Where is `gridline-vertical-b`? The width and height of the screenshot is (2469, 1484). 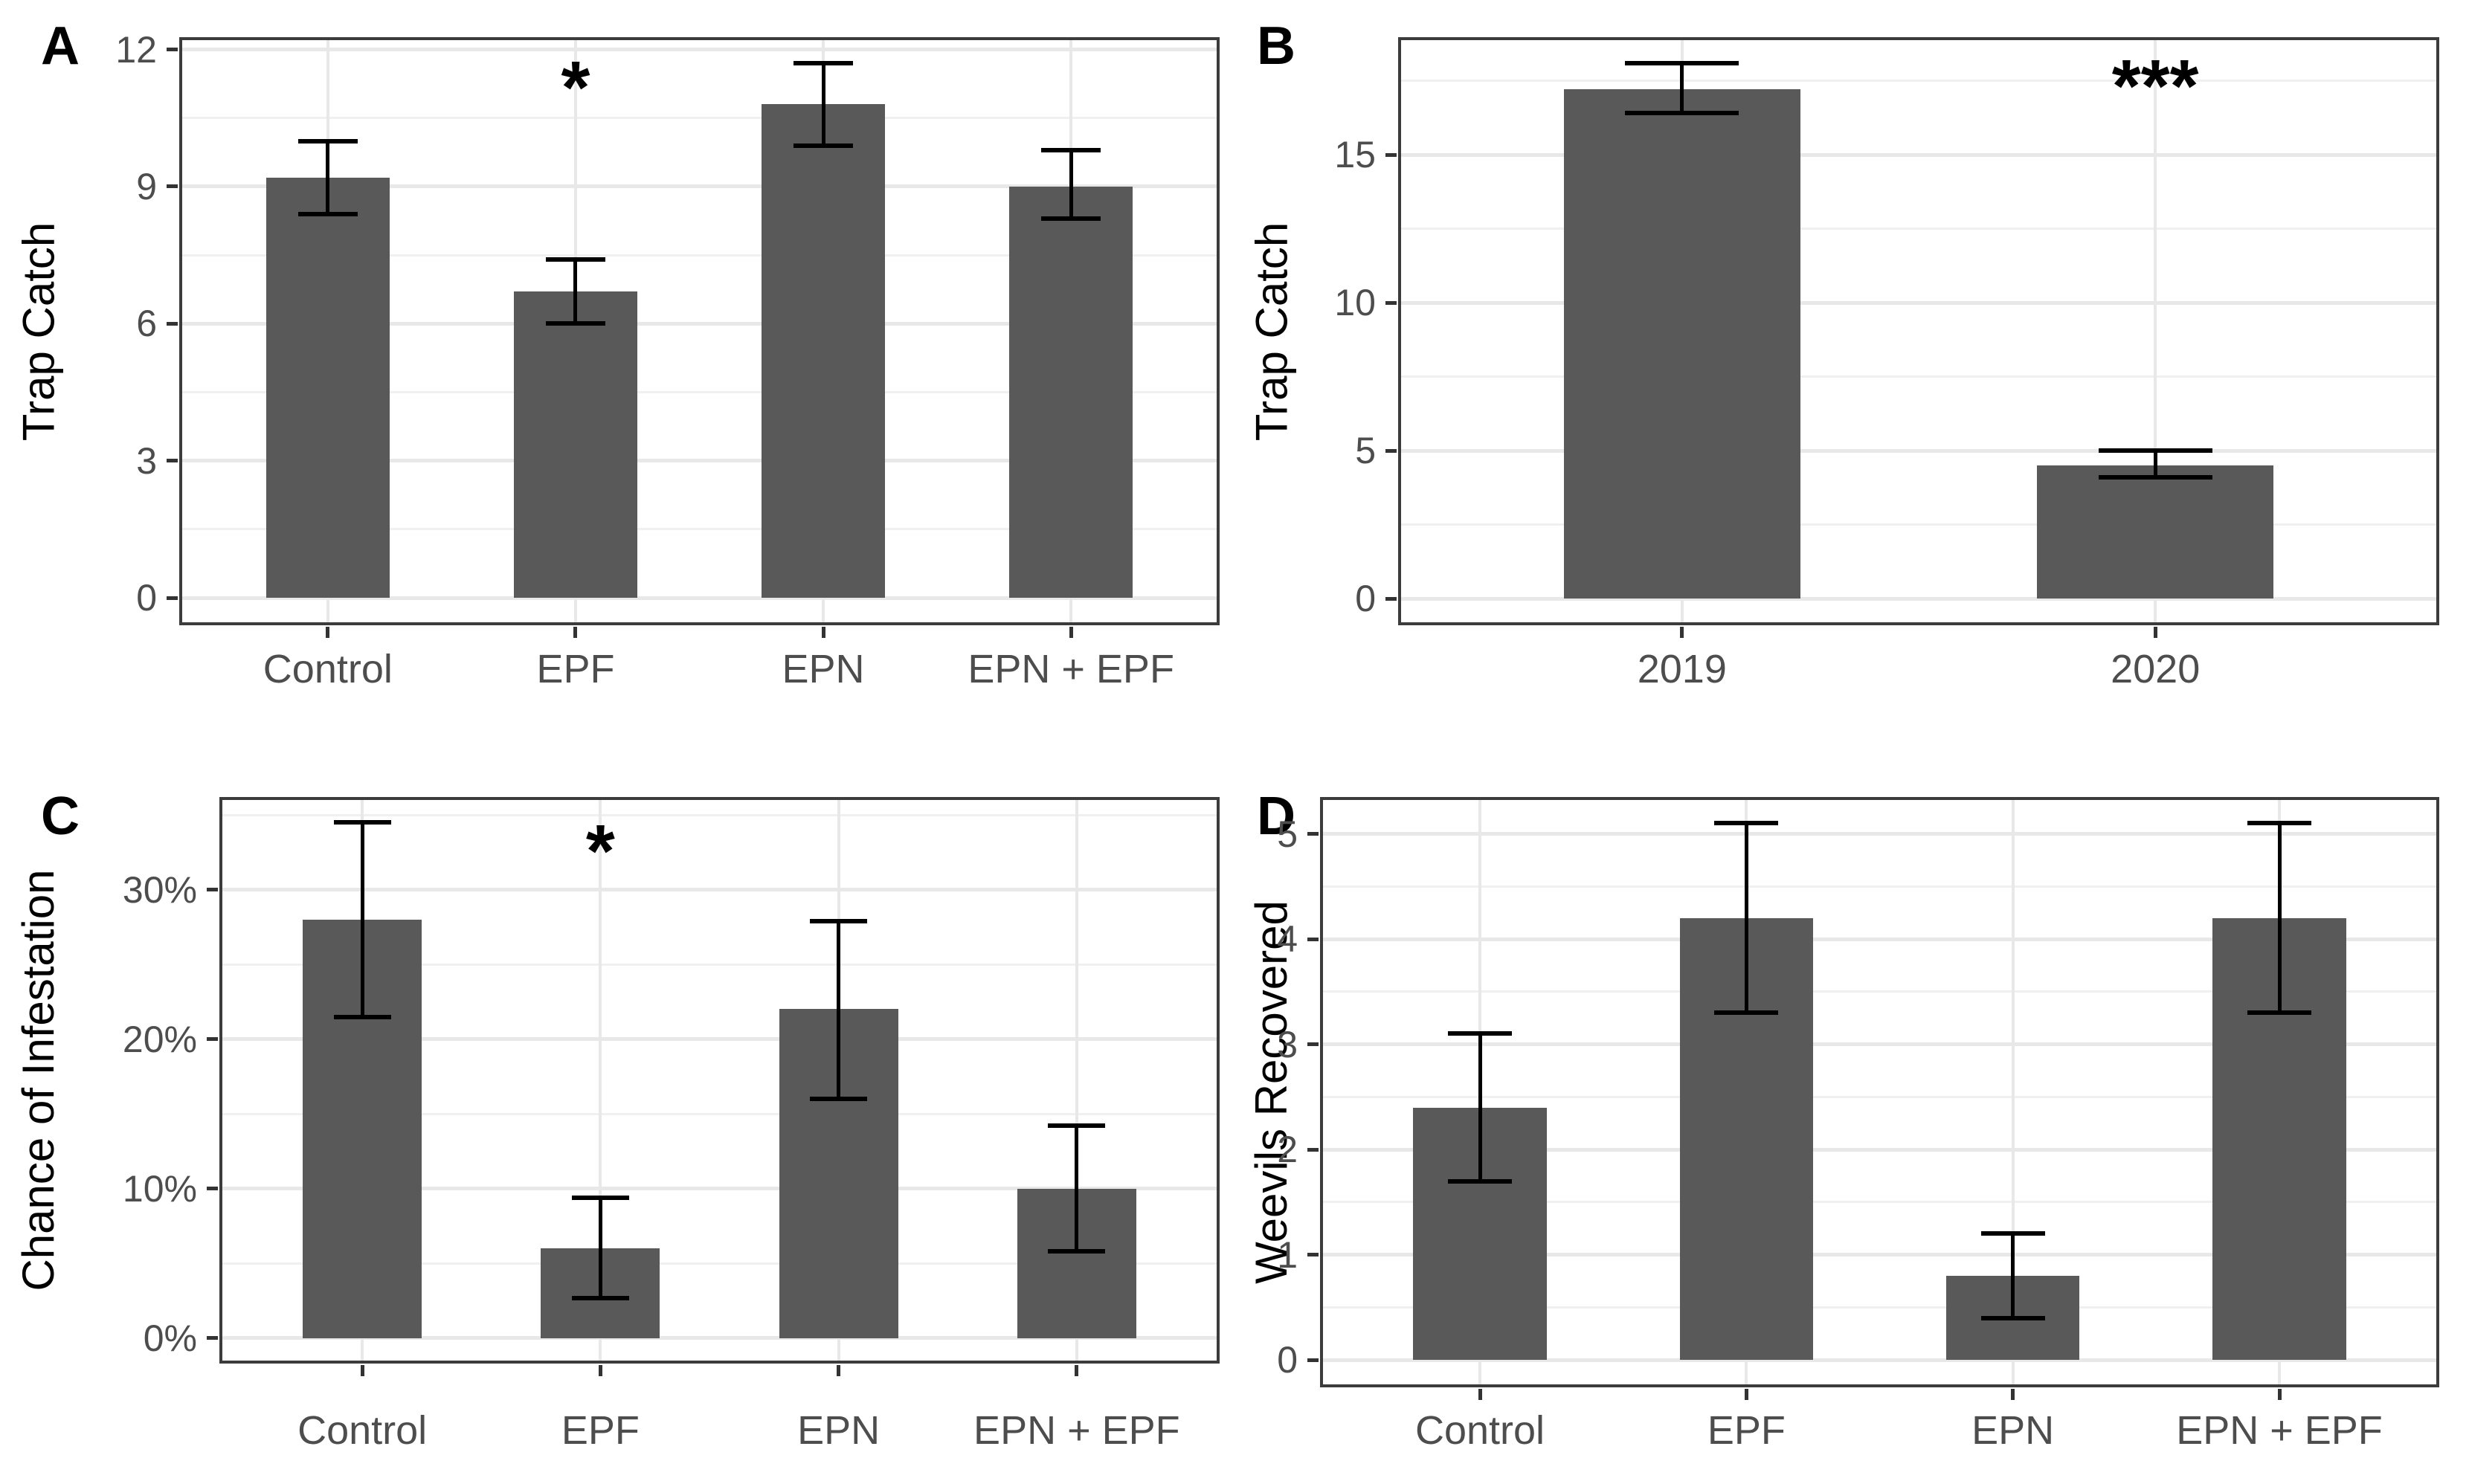 gridline-vertical-b is located at coordinates (2155, 331).